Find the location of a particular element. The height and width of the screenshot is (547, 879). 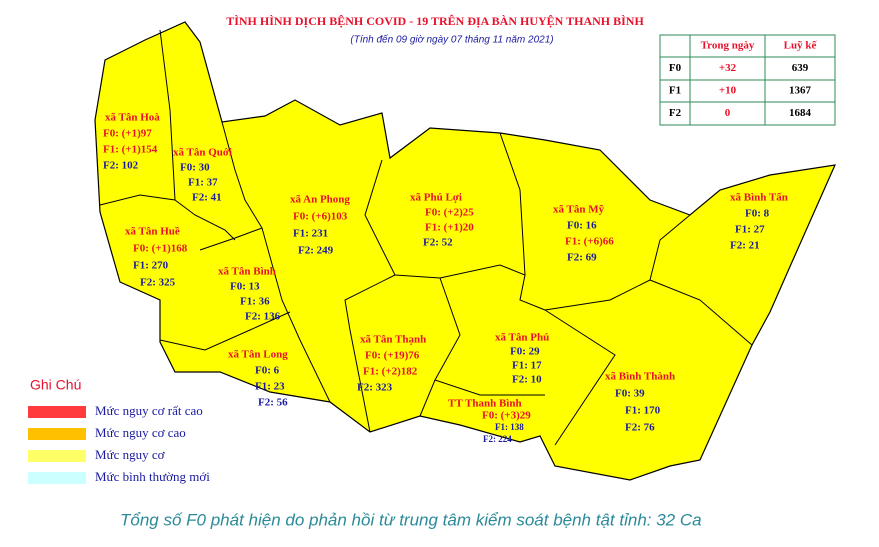

region-stat: F0: (+3)29 is located at coordinates (506, 416).